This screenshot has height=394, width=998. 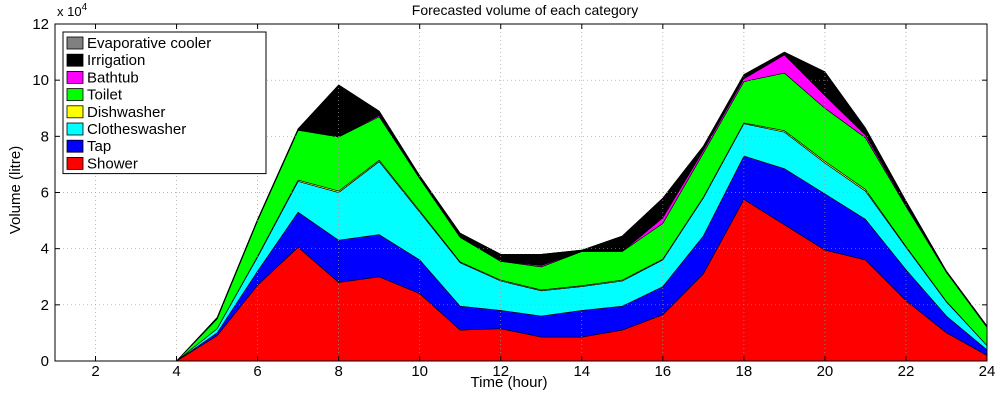 What do you see at coordinates (72, 10) in the screenshot?
I see `y-exponent-label: x 104` at bounding box center [72, 10].